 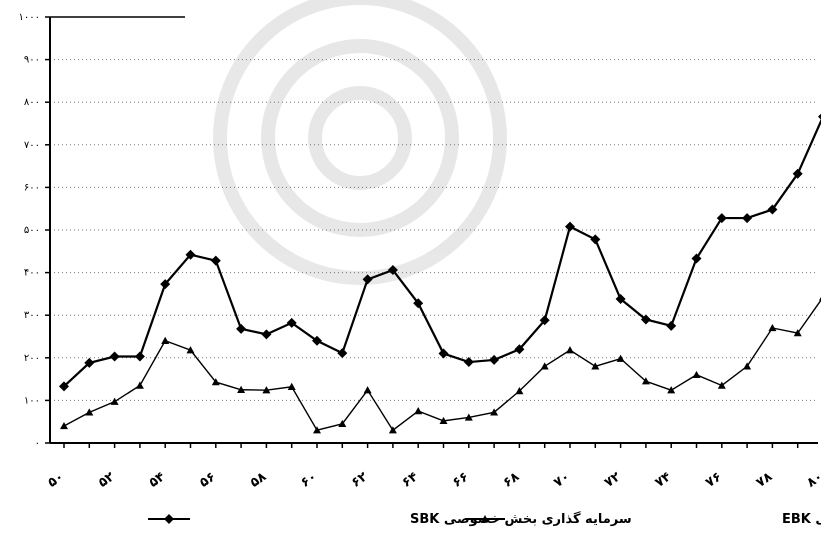 I want to click on x-tick-label: ۶۶, so click(x=461, y=479).